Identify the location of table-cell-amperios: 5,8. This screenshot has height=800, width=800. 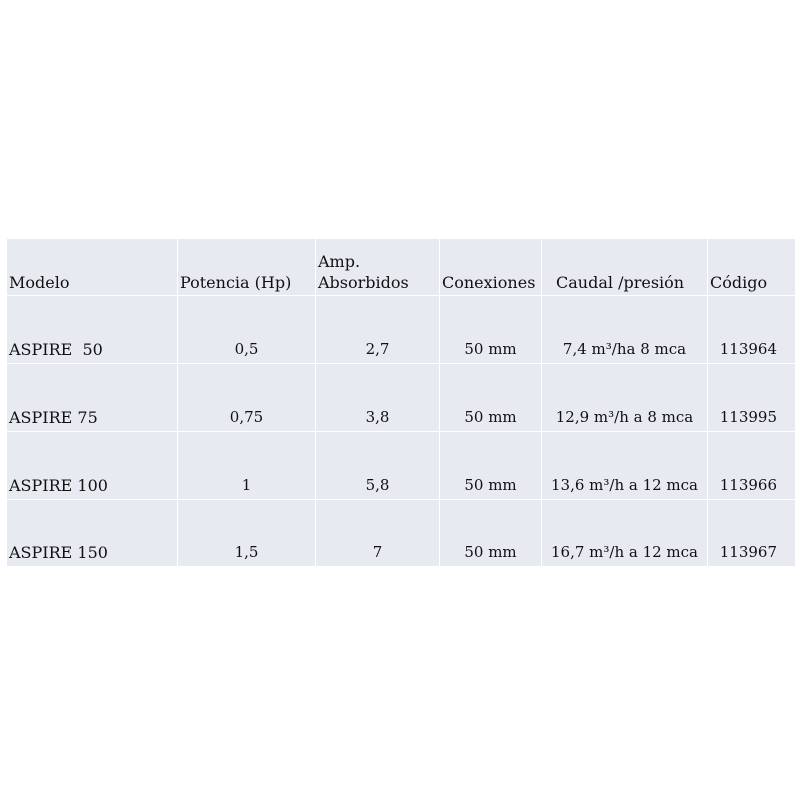
(377, 465).